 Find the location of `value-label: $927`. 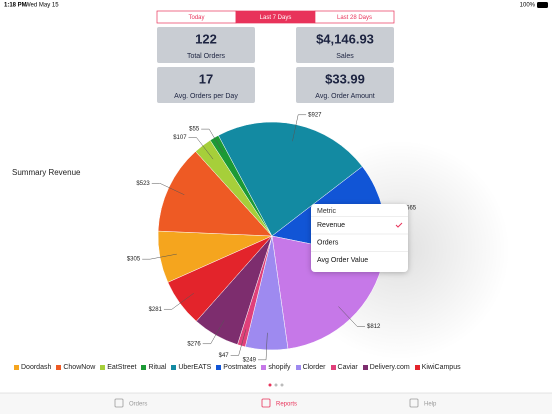

value-label: $927 is located at coordinates (315, 115).